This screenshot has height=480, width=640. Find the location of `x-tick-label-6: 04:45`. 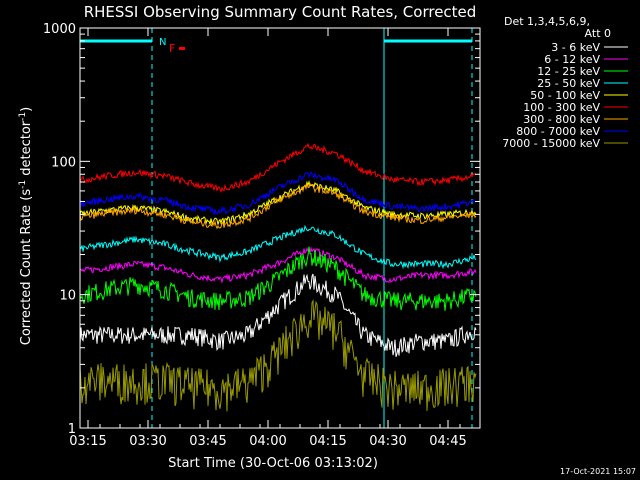

x-tick-label-6: 04:45 is located at coordinates (447, 441).